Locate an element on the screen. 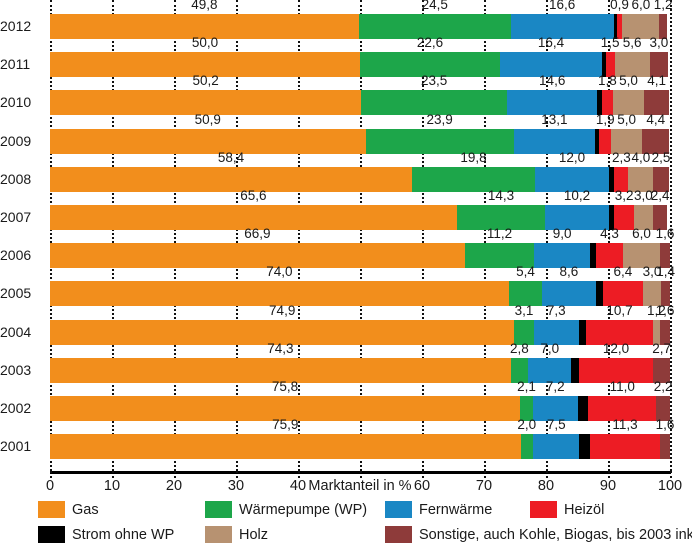  stacked-bar-2007 is located at coordinates (360, 217).